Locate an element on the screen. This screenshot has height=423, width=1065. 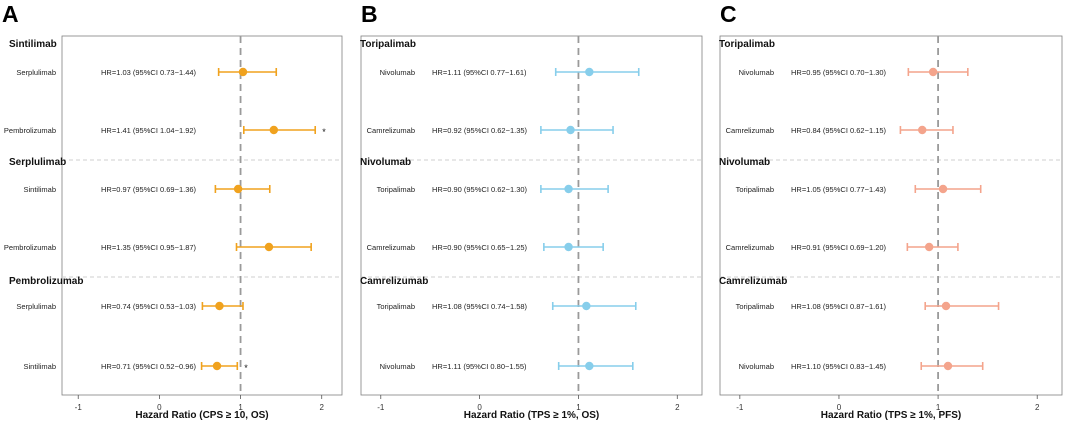
panel-label: A is located at coordinates (10, 14).